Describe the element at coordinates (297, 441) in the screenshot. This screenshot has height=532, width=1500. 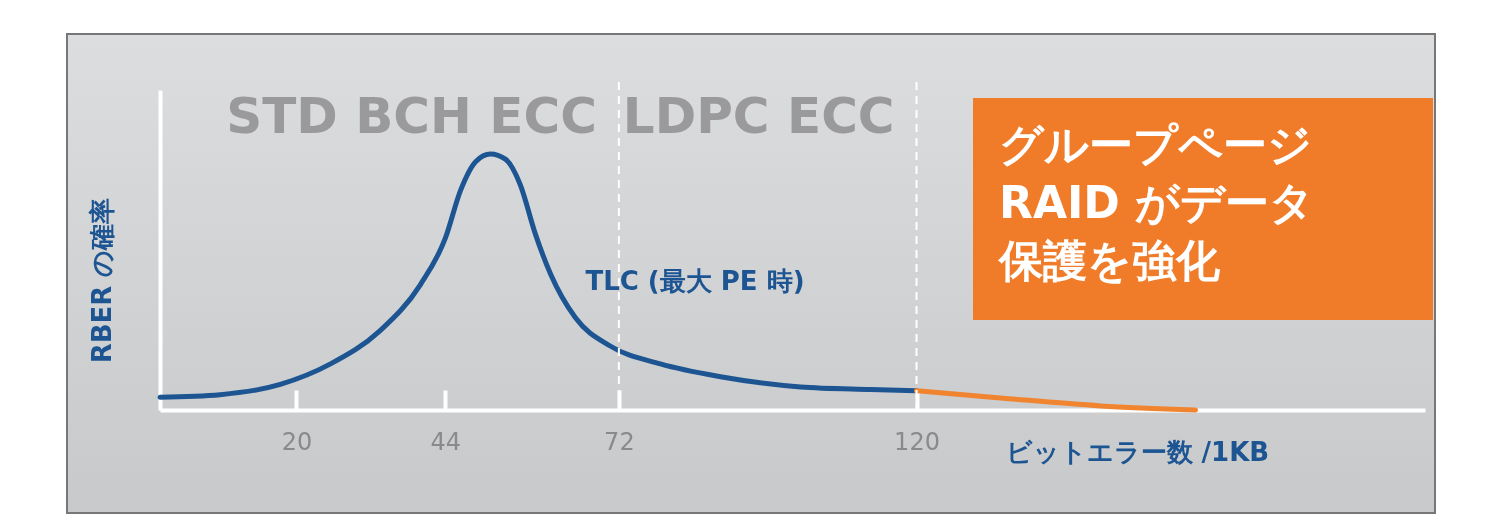
I see `x-tick-label: 20` at that location.